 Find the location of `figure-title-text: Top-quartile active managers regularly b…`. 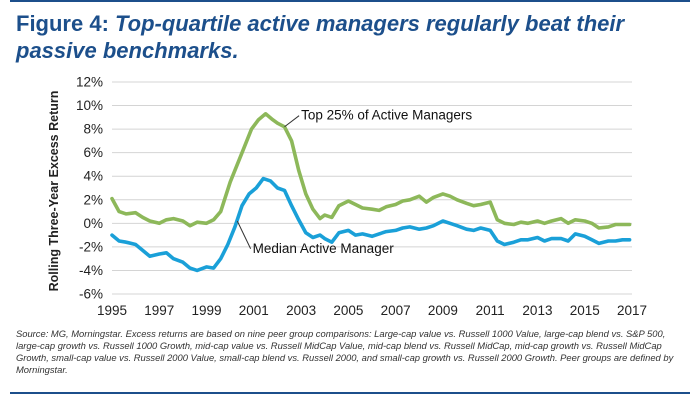

figure-title-text: Top-quartile active managers regularly b… is located at coordinates (320, 37).